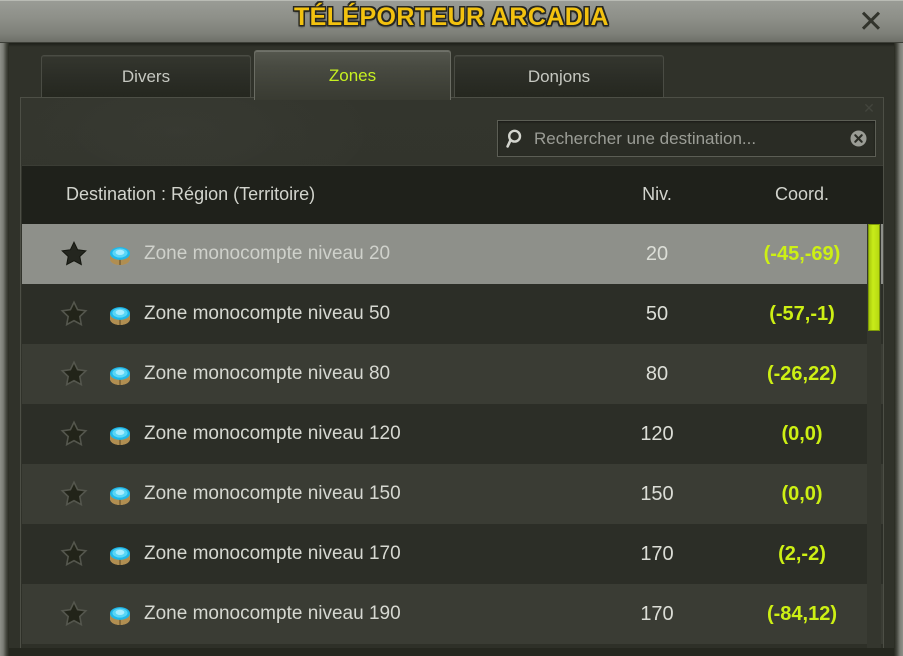 Image resolution: width=903 pixels, height=656 pixels. I want to click on table-row: Zone monocompte niveau 120 120 (0,0), so click(452, 434).